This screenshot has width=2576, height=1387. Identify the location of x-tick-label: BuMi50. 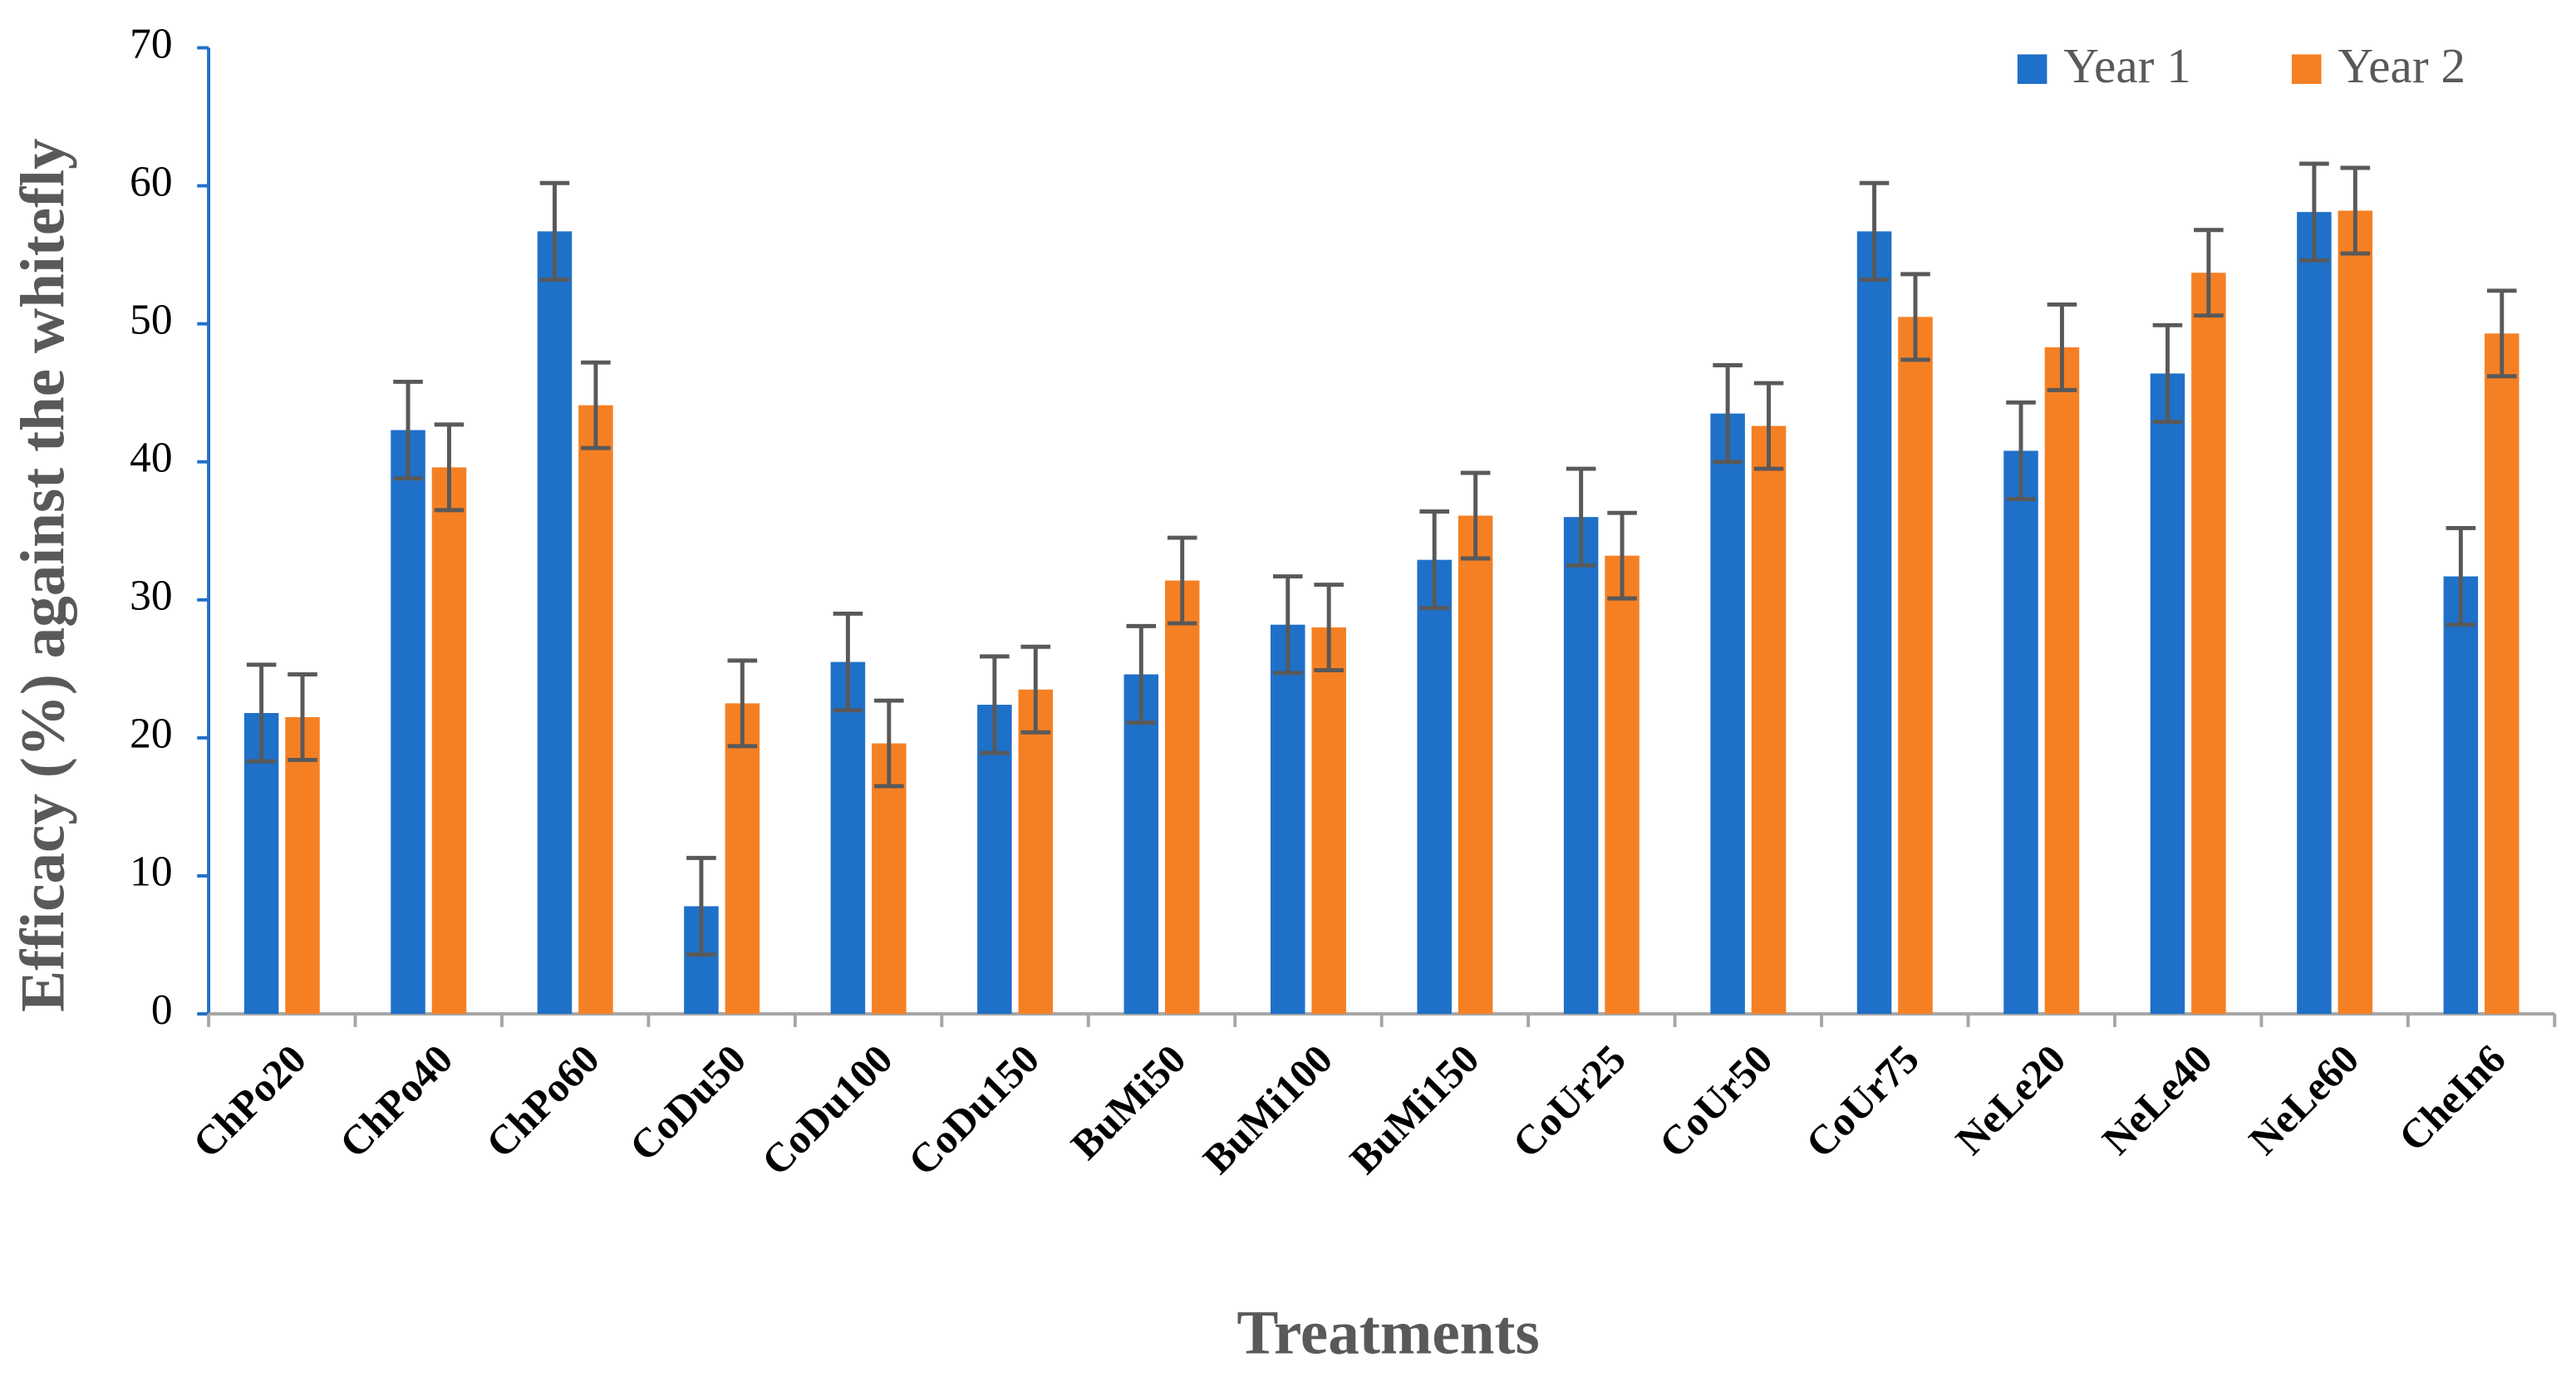
(1128, 1101).